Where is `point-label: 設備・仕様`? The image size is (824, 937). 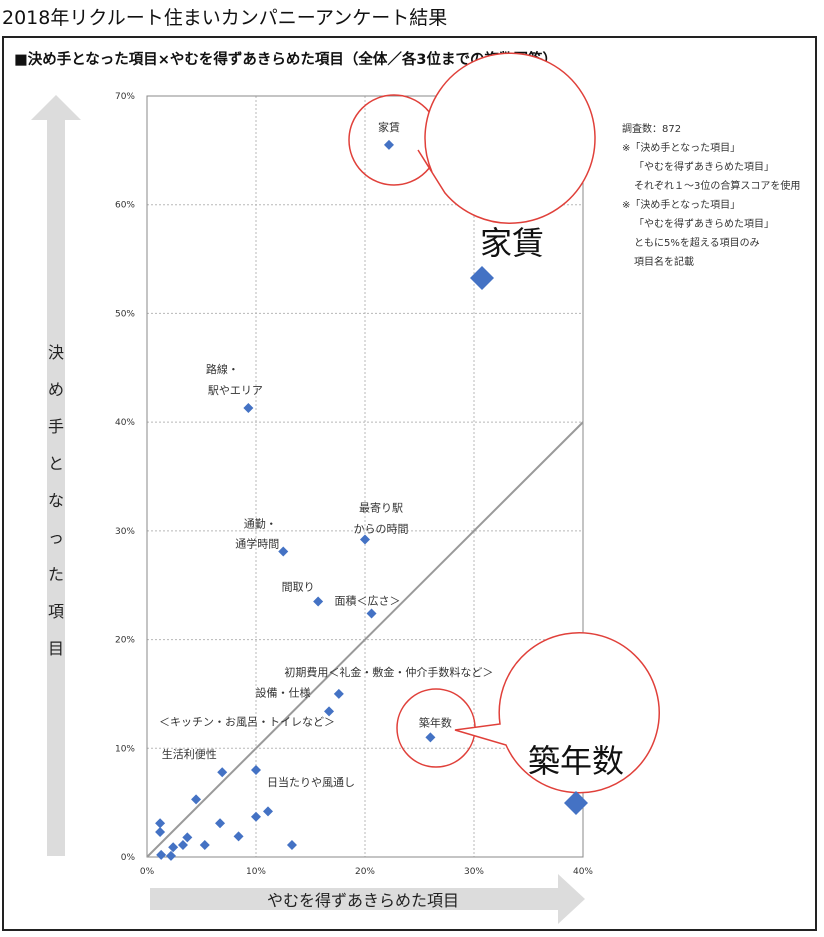
point-label: 設備・仕様 is located at coordinates (283, 692).